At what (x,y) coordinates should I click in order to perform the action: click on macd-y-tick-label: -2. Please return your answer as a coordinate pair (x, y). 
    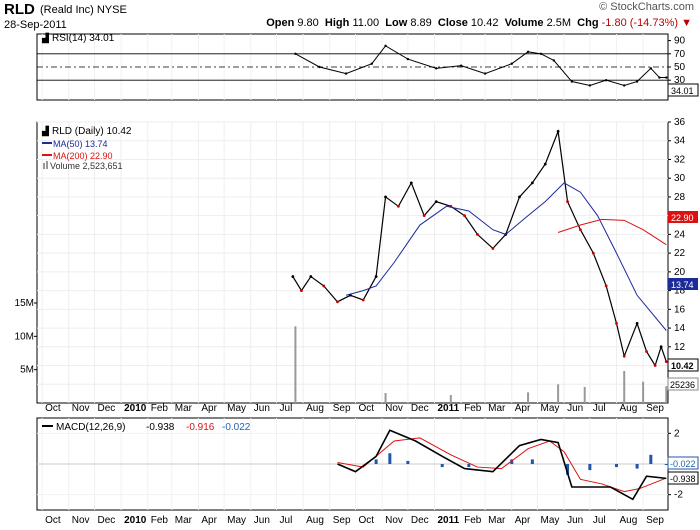
    Looking at the image, I should click on (678, 495).